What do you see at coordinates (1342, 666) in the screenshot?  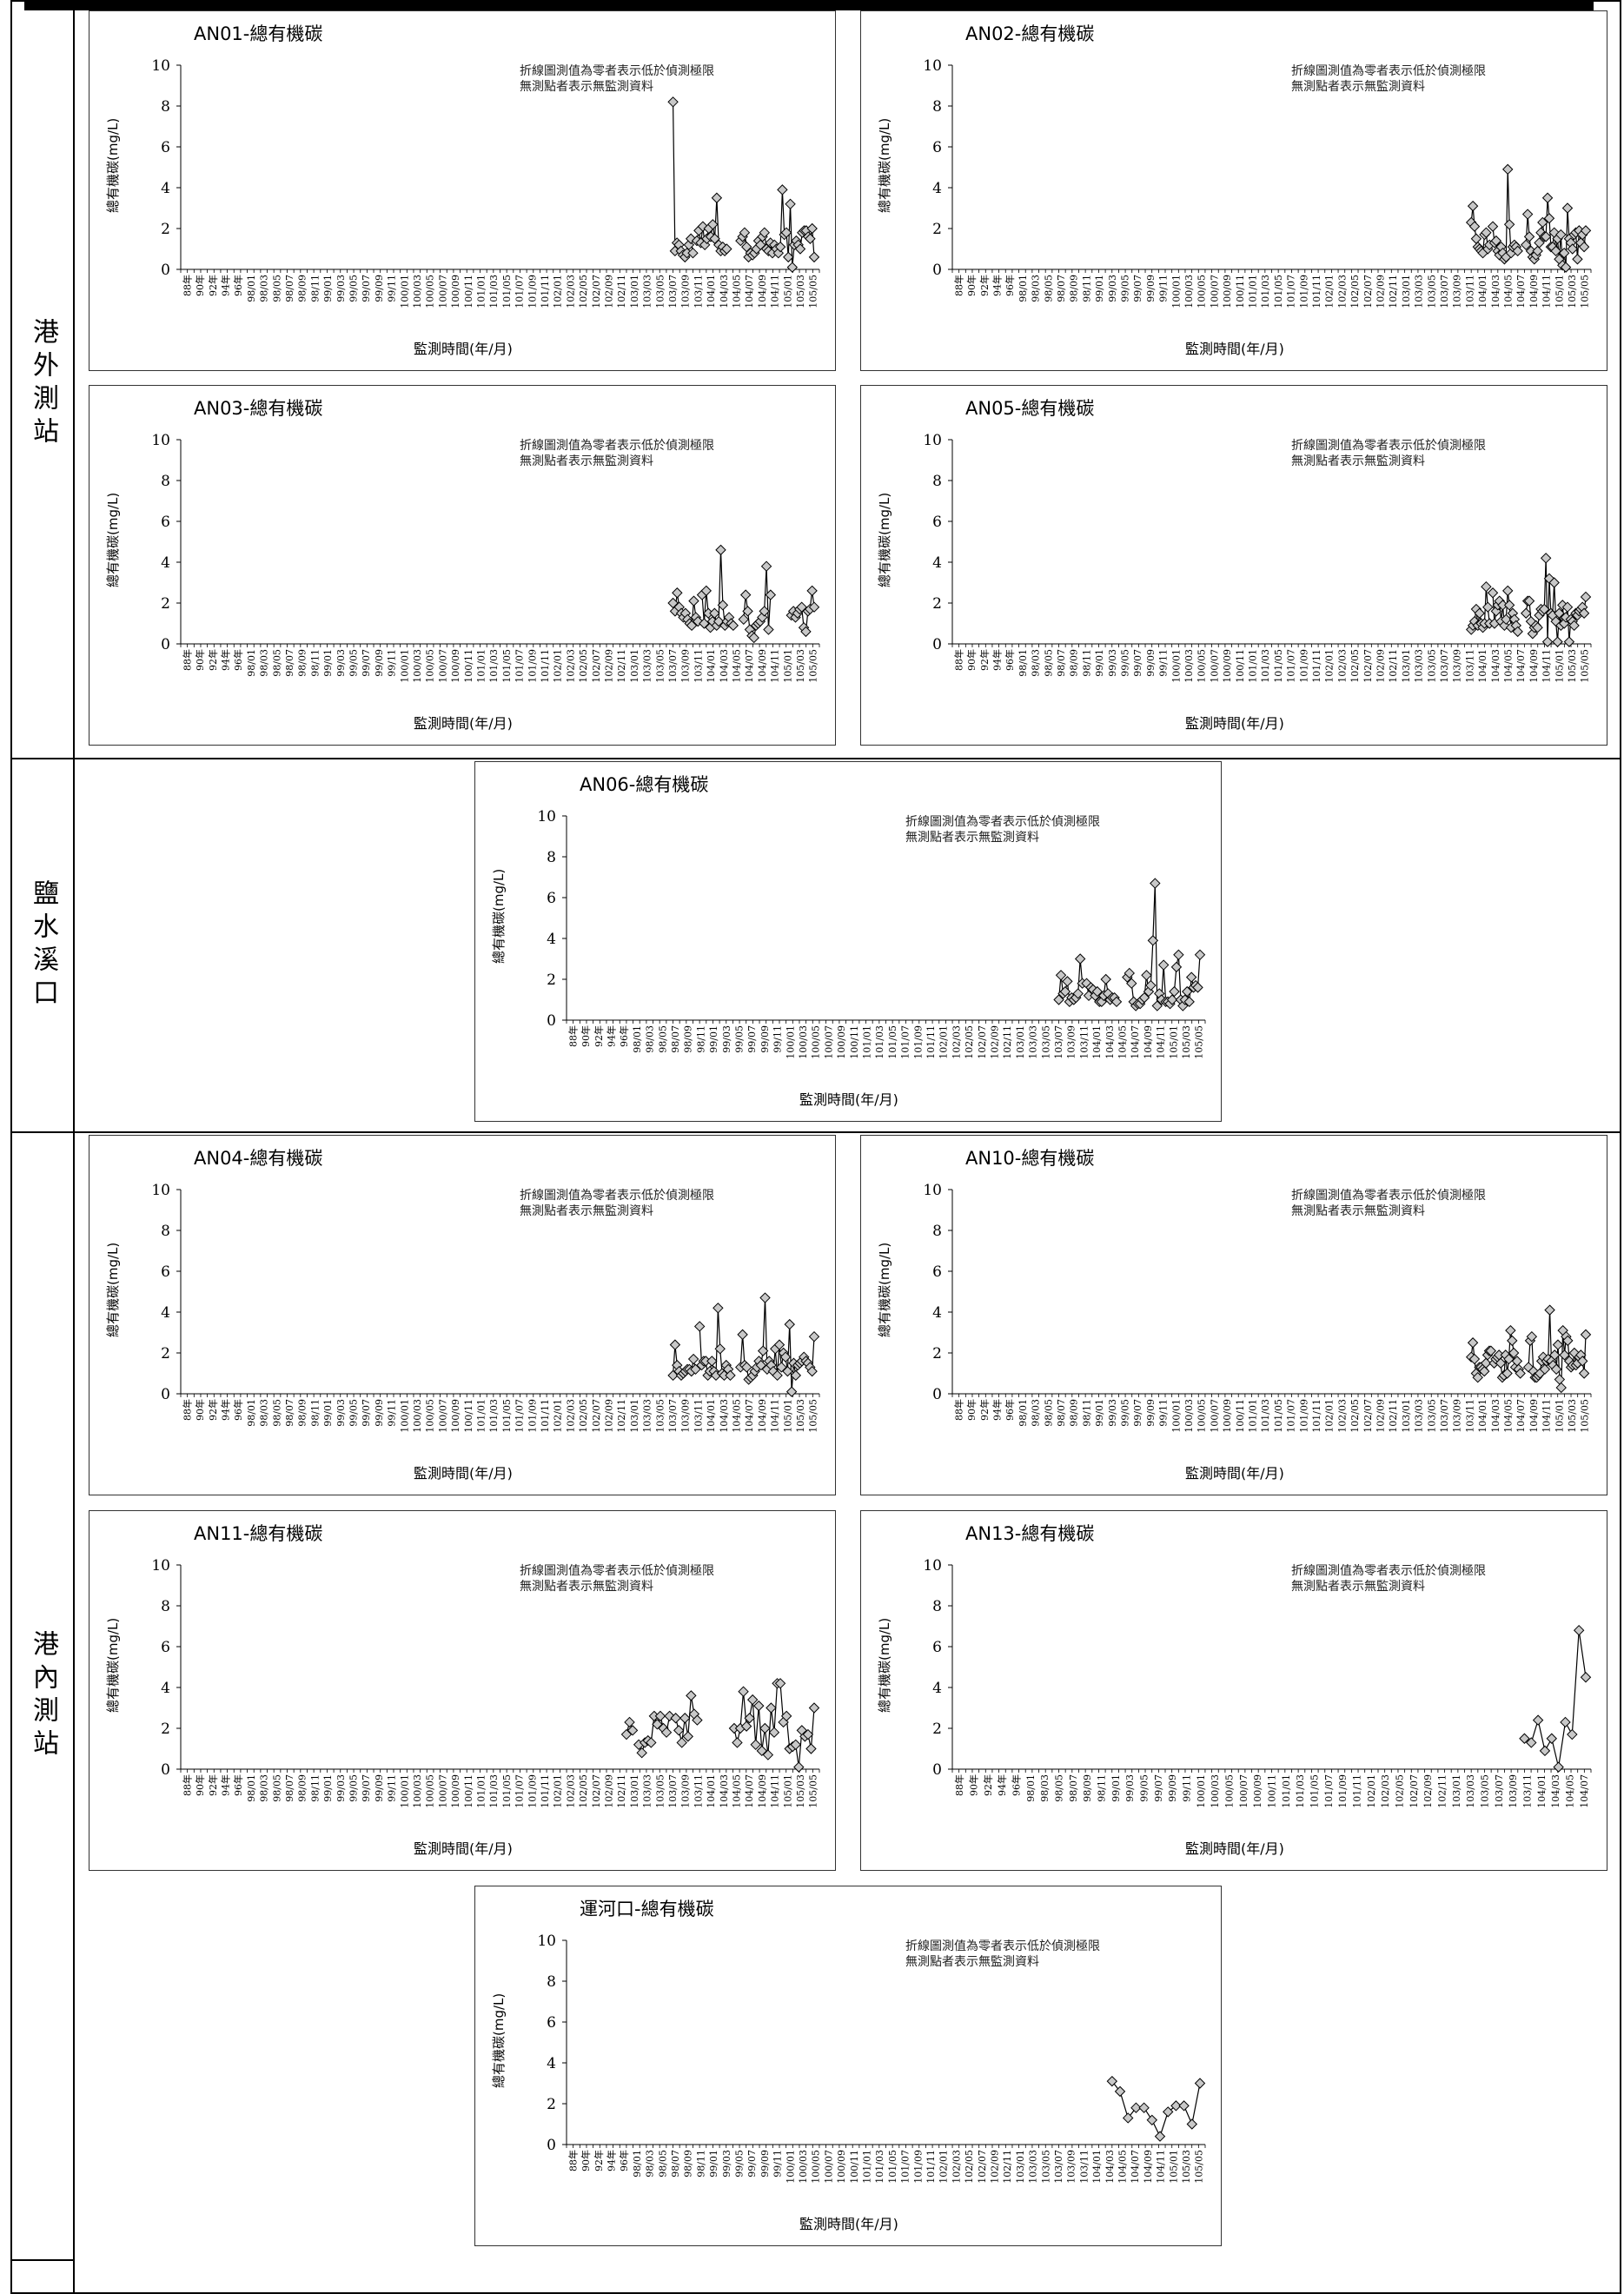 I see `x-tick-label: 102/03` at bounding box center [1342, 666].